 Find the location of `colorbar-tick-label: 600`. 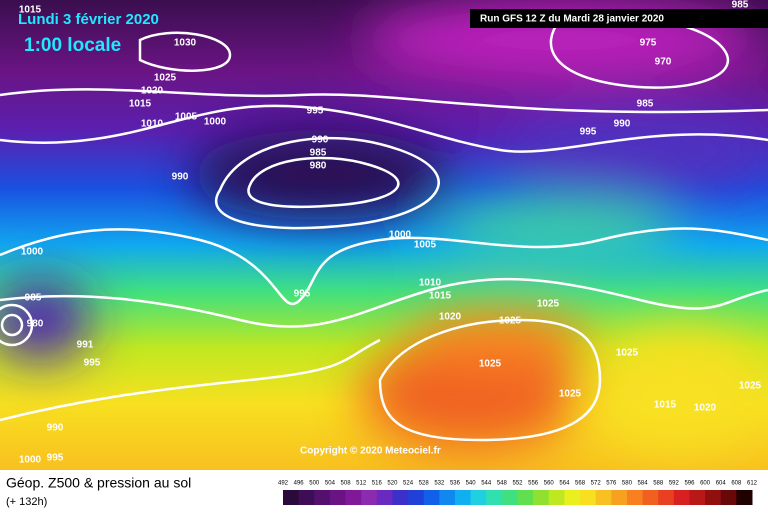

colorbar-tick-label: 600 is located at coordinates (705, 484).